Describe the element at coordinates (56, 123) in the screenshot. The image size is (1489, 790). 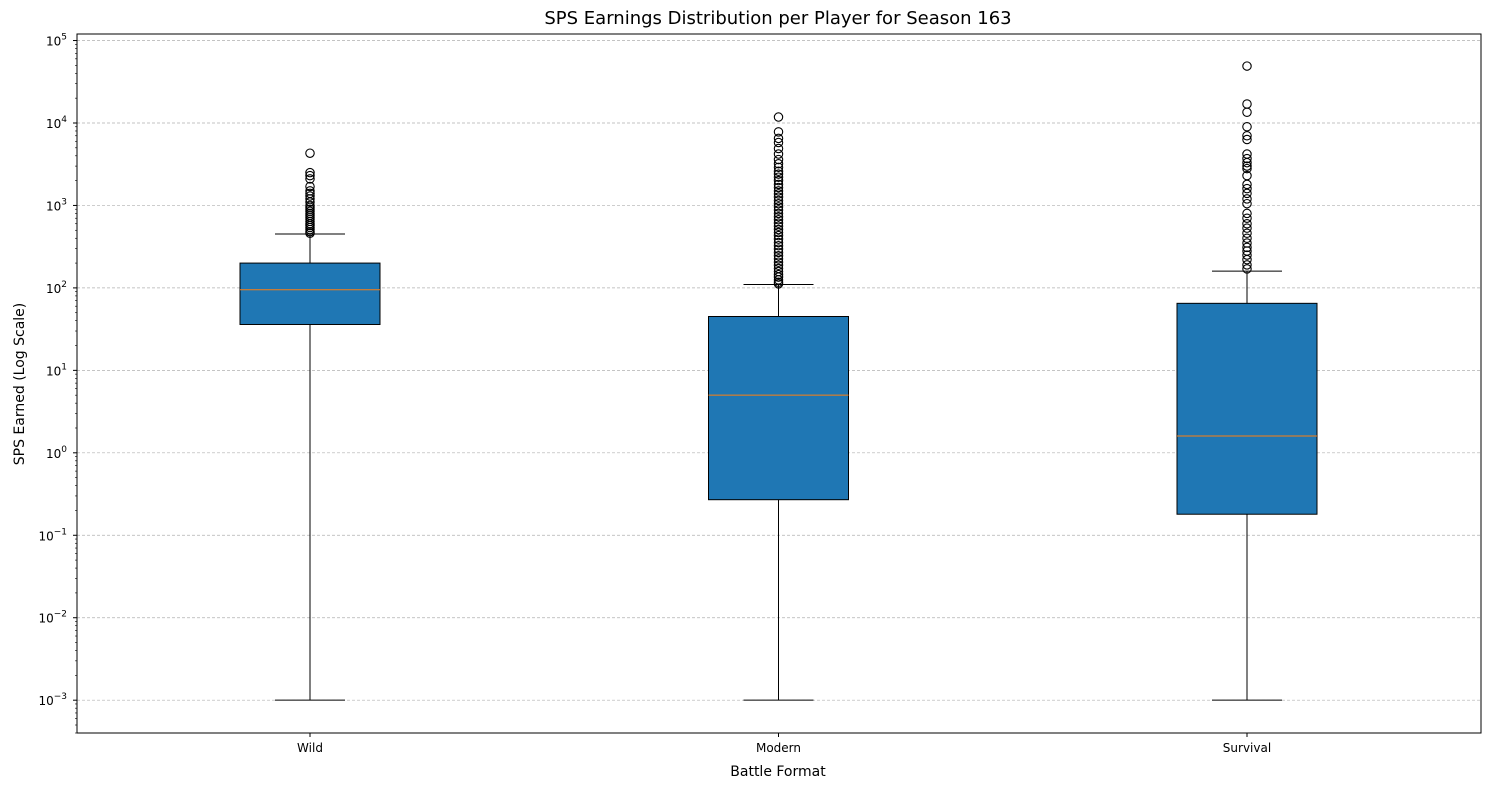
I see `y-tick-label: 10⁴` at that location.